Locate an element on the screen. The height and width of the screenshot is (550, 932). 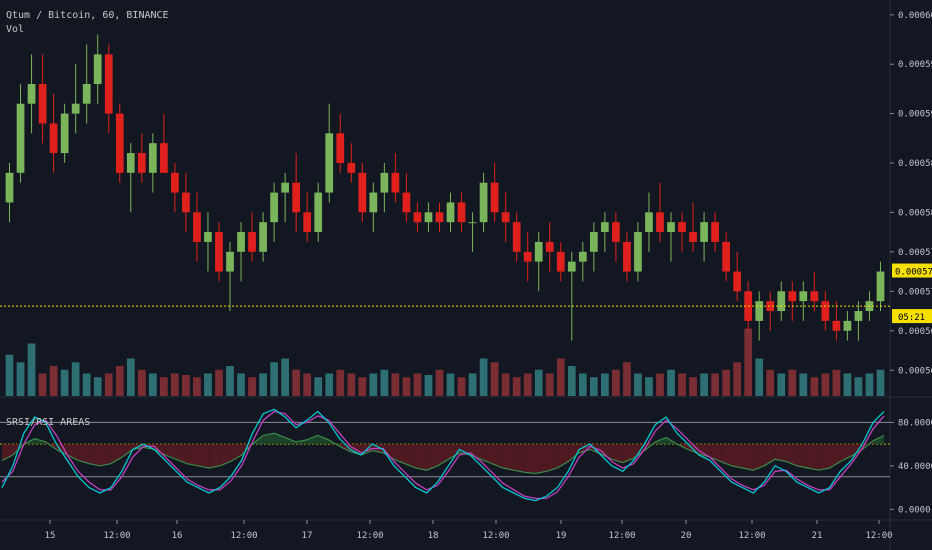
last-price-label: 0.000574 is located at coordinates (913, 273).